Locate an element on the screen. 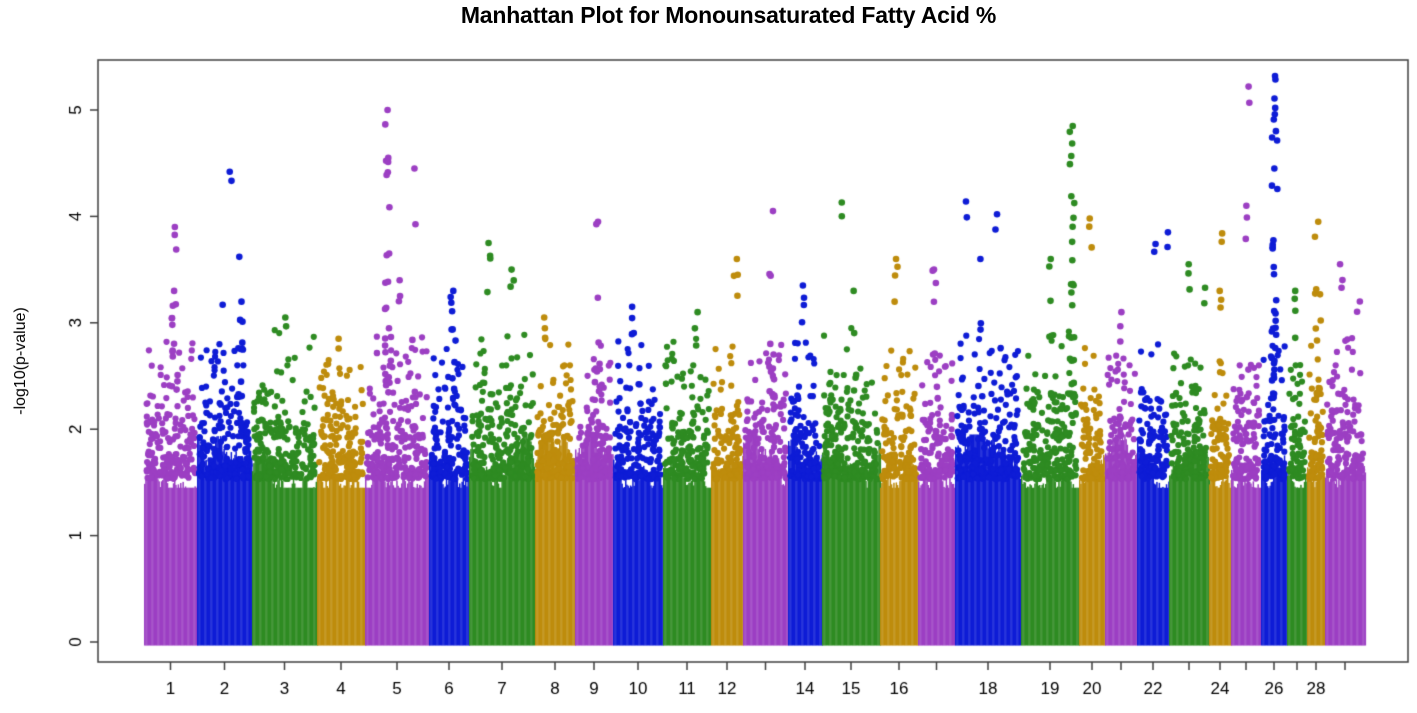  y-axis-label: -log10(p-value) is located at coordinates (20, 361).